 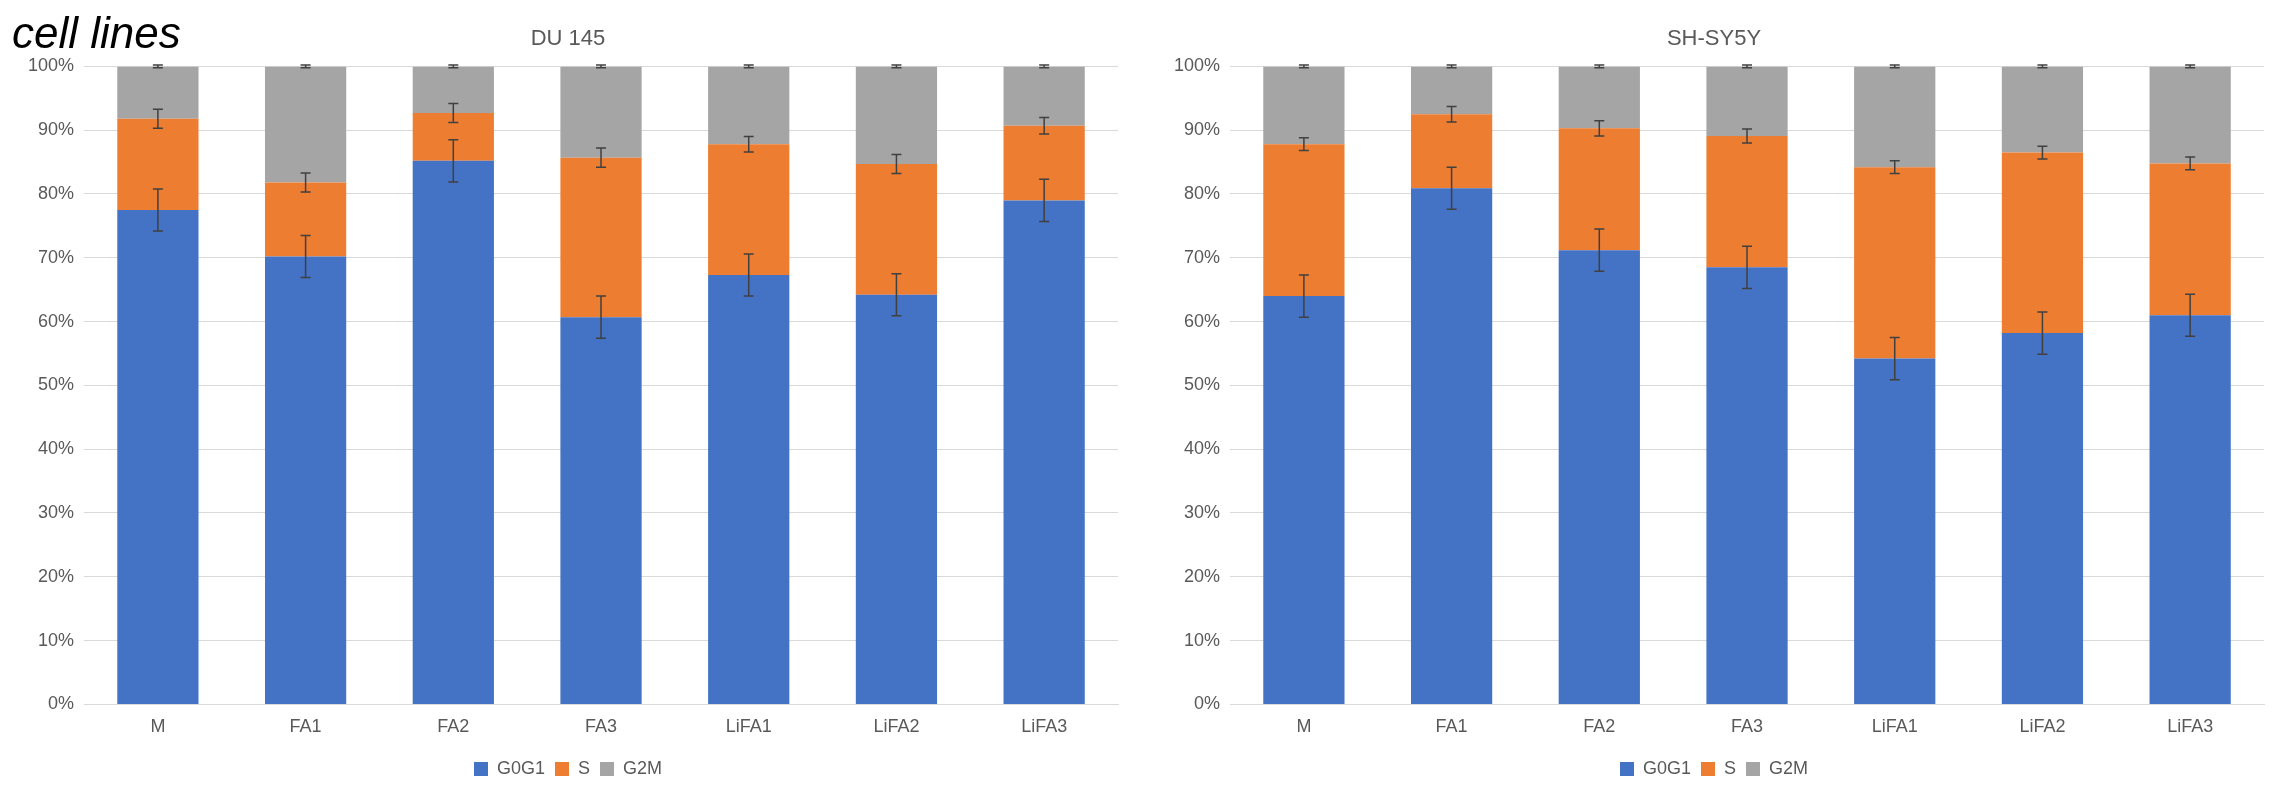 What do you see at coordinates (96, 33) in the screenshot?
I see `text: cell lines` at bounding box center [96, 33].